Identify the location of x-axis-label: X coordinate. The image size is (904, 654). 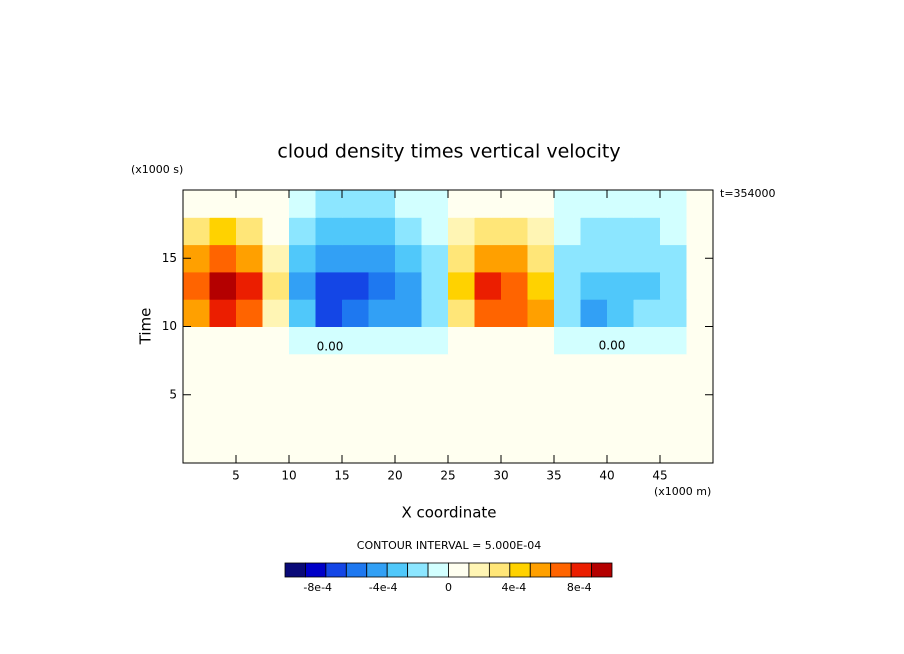
(448, 513).